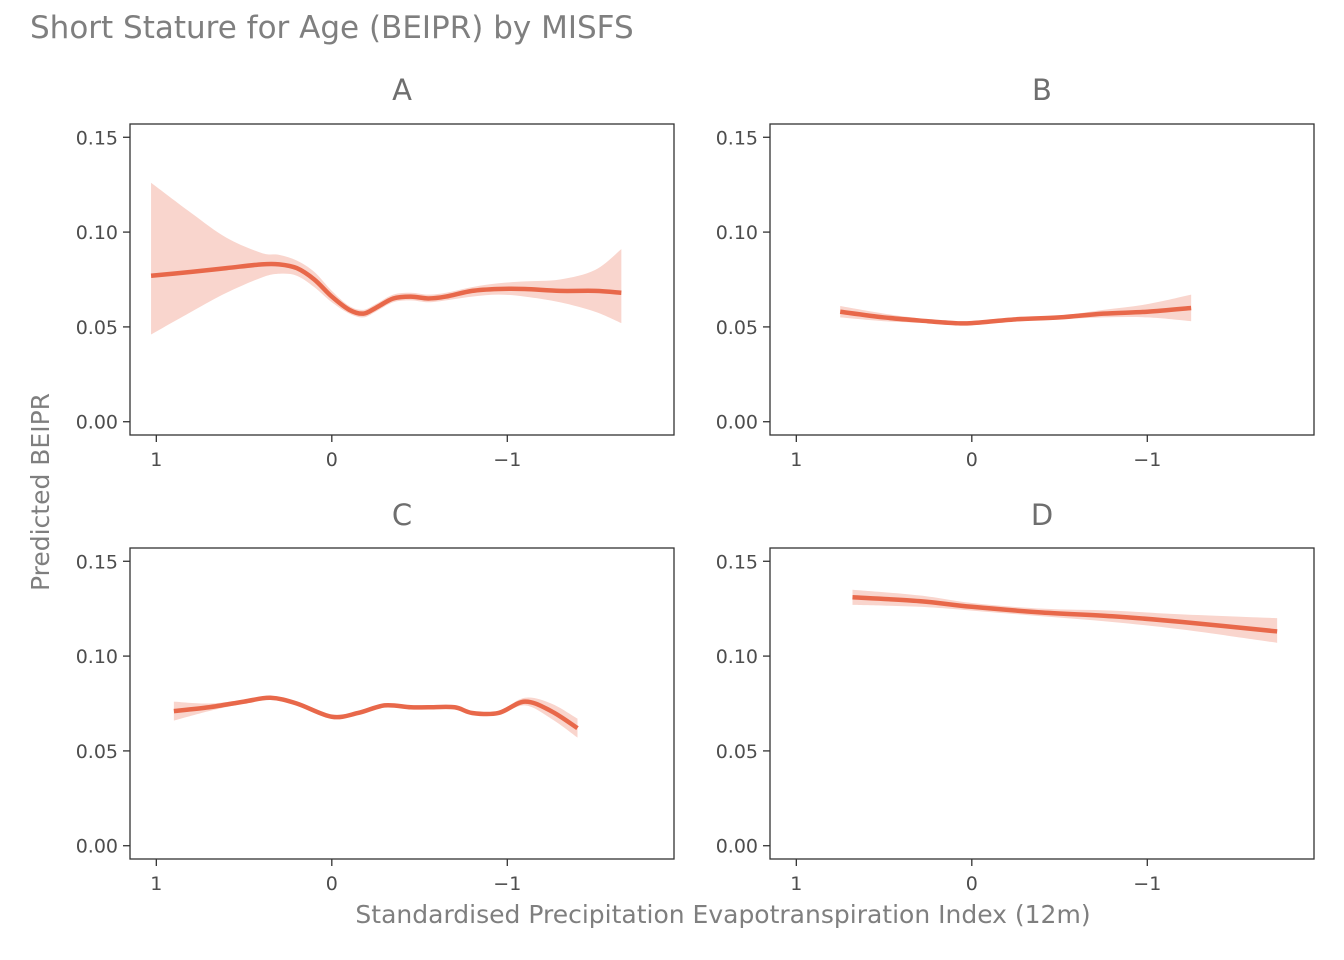 The height and width of the screenshot is (960, 1344). I want to click on y-axis-title: Predicted BEIPR, so click(40, 492).